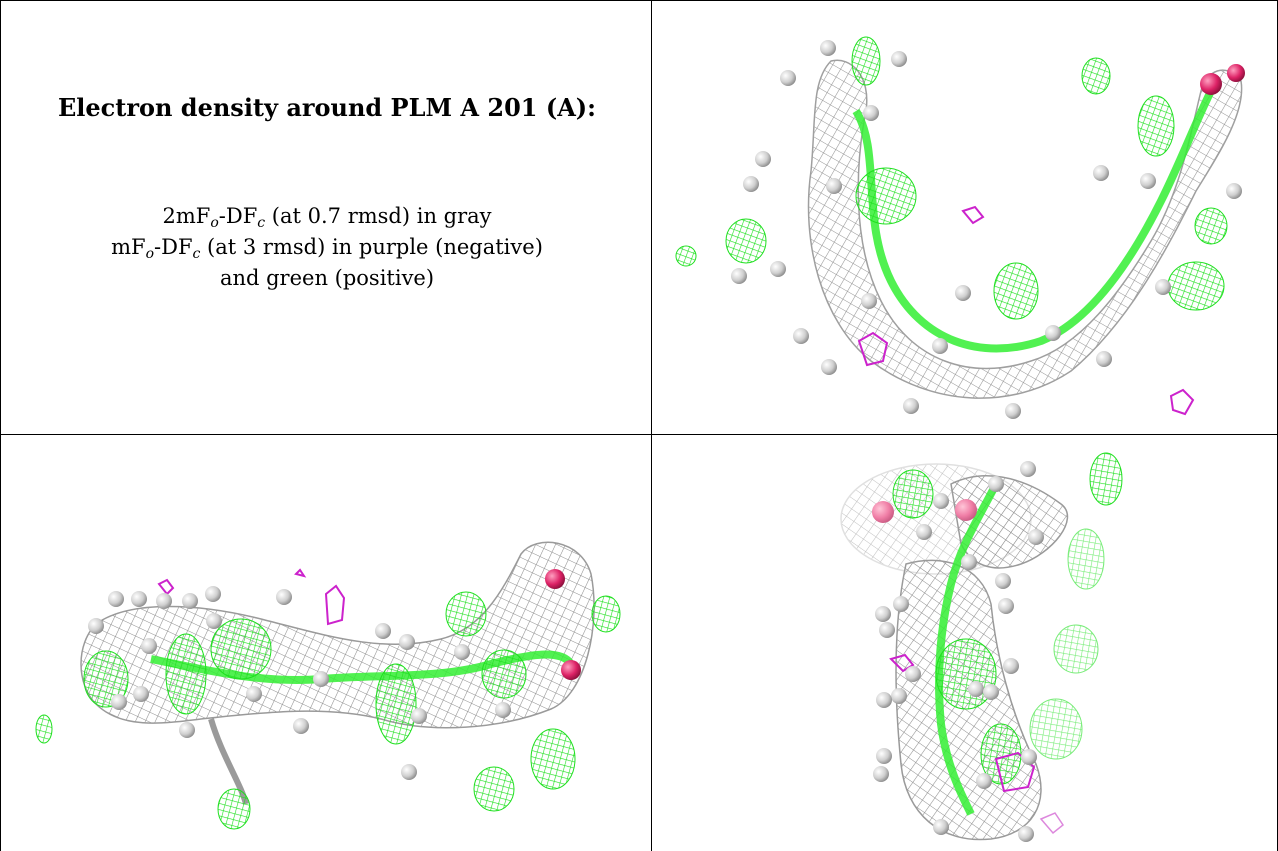 The width and height of the screenshot is (1278, 851). I want to click on green-positive-density, so click(328, 710).